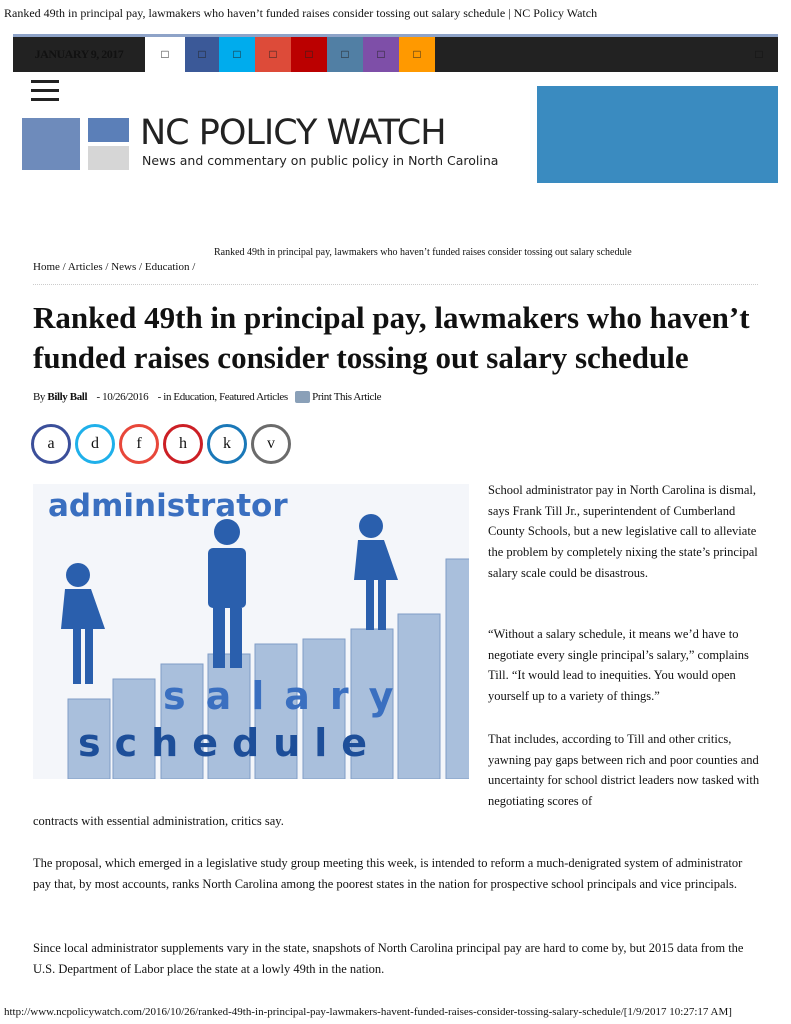 This screenshot has width=791, height=1024. I want to click on by-label: By, so click(39, 397).